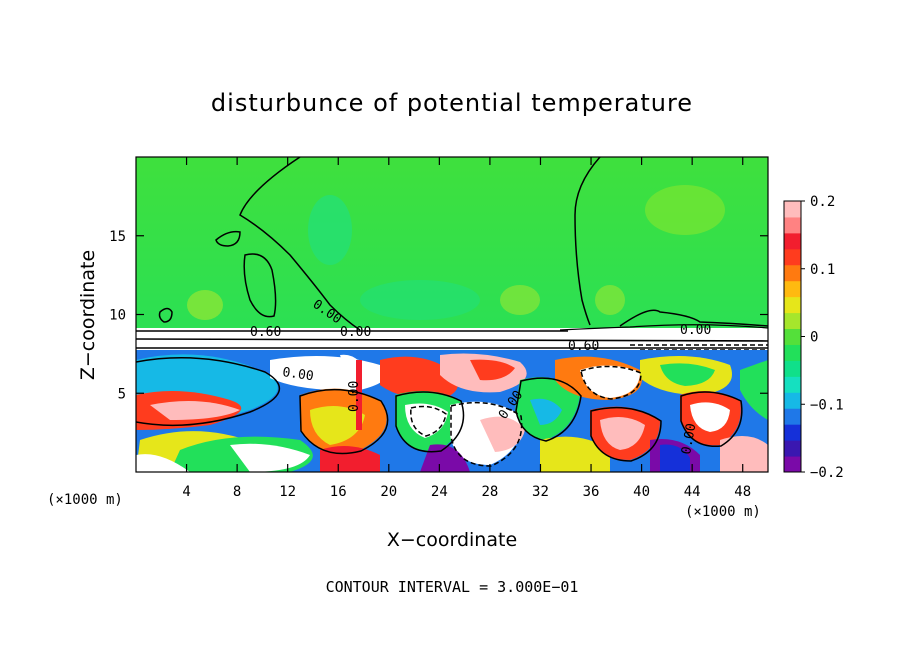 This screenshot has height=654, width=904. What do you see at coordinates (122, 394) in the screenshot?
I see `y-tick-label: 5` at bounding box center [122, 394].